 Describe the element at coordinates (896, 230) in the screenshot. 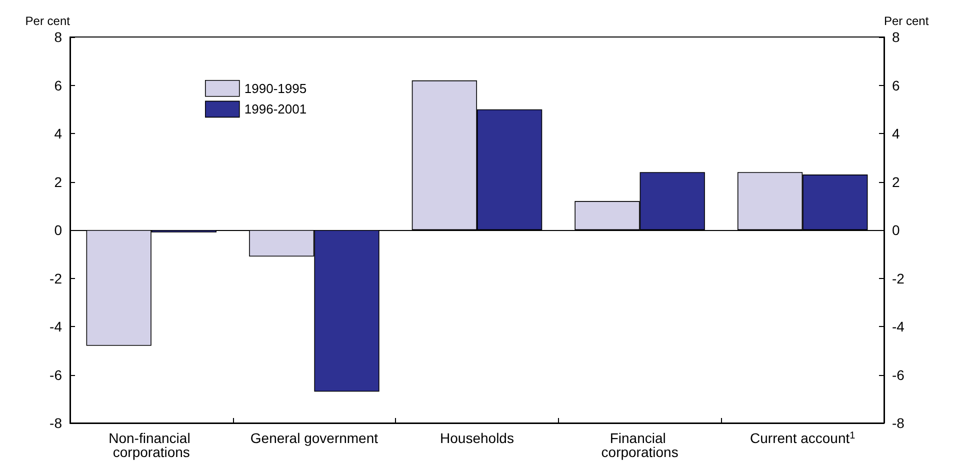

I see `y2-tick-label: 0` at that location.